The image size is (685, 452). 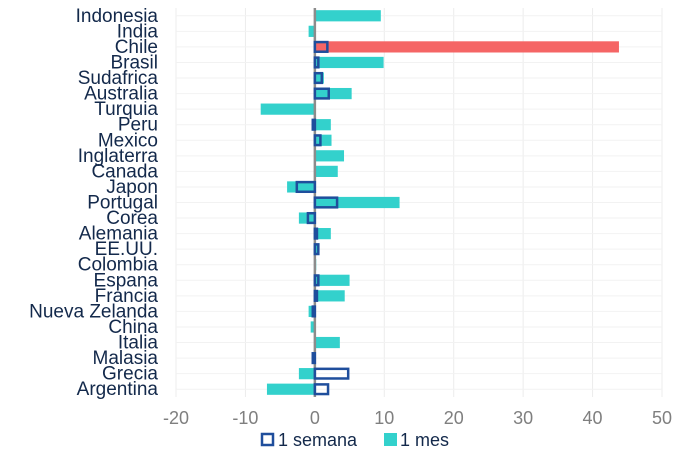 I want to click on bar-1-semana-alemania, so click(x=316, y=233).